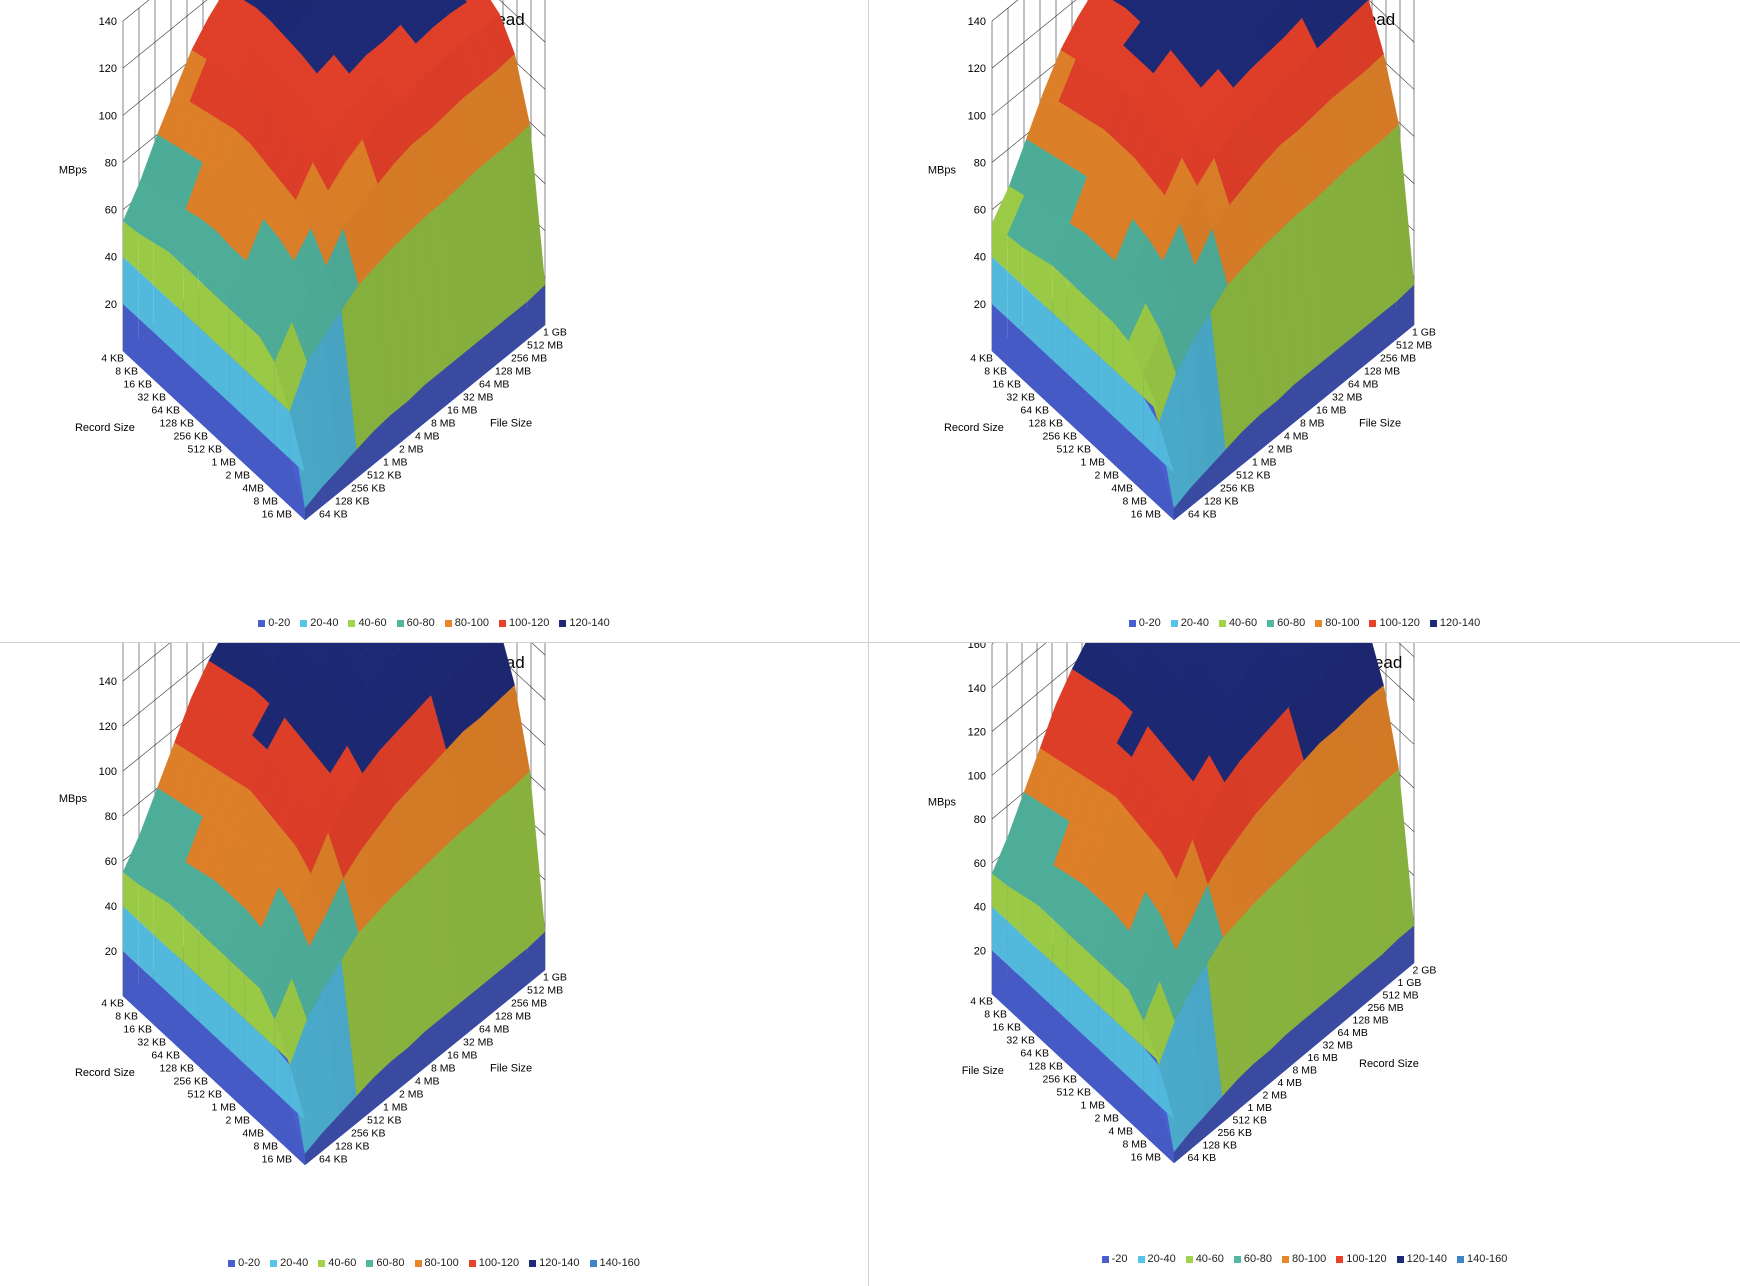  I want to click on legend-item: 60-80, so click(415, 623).